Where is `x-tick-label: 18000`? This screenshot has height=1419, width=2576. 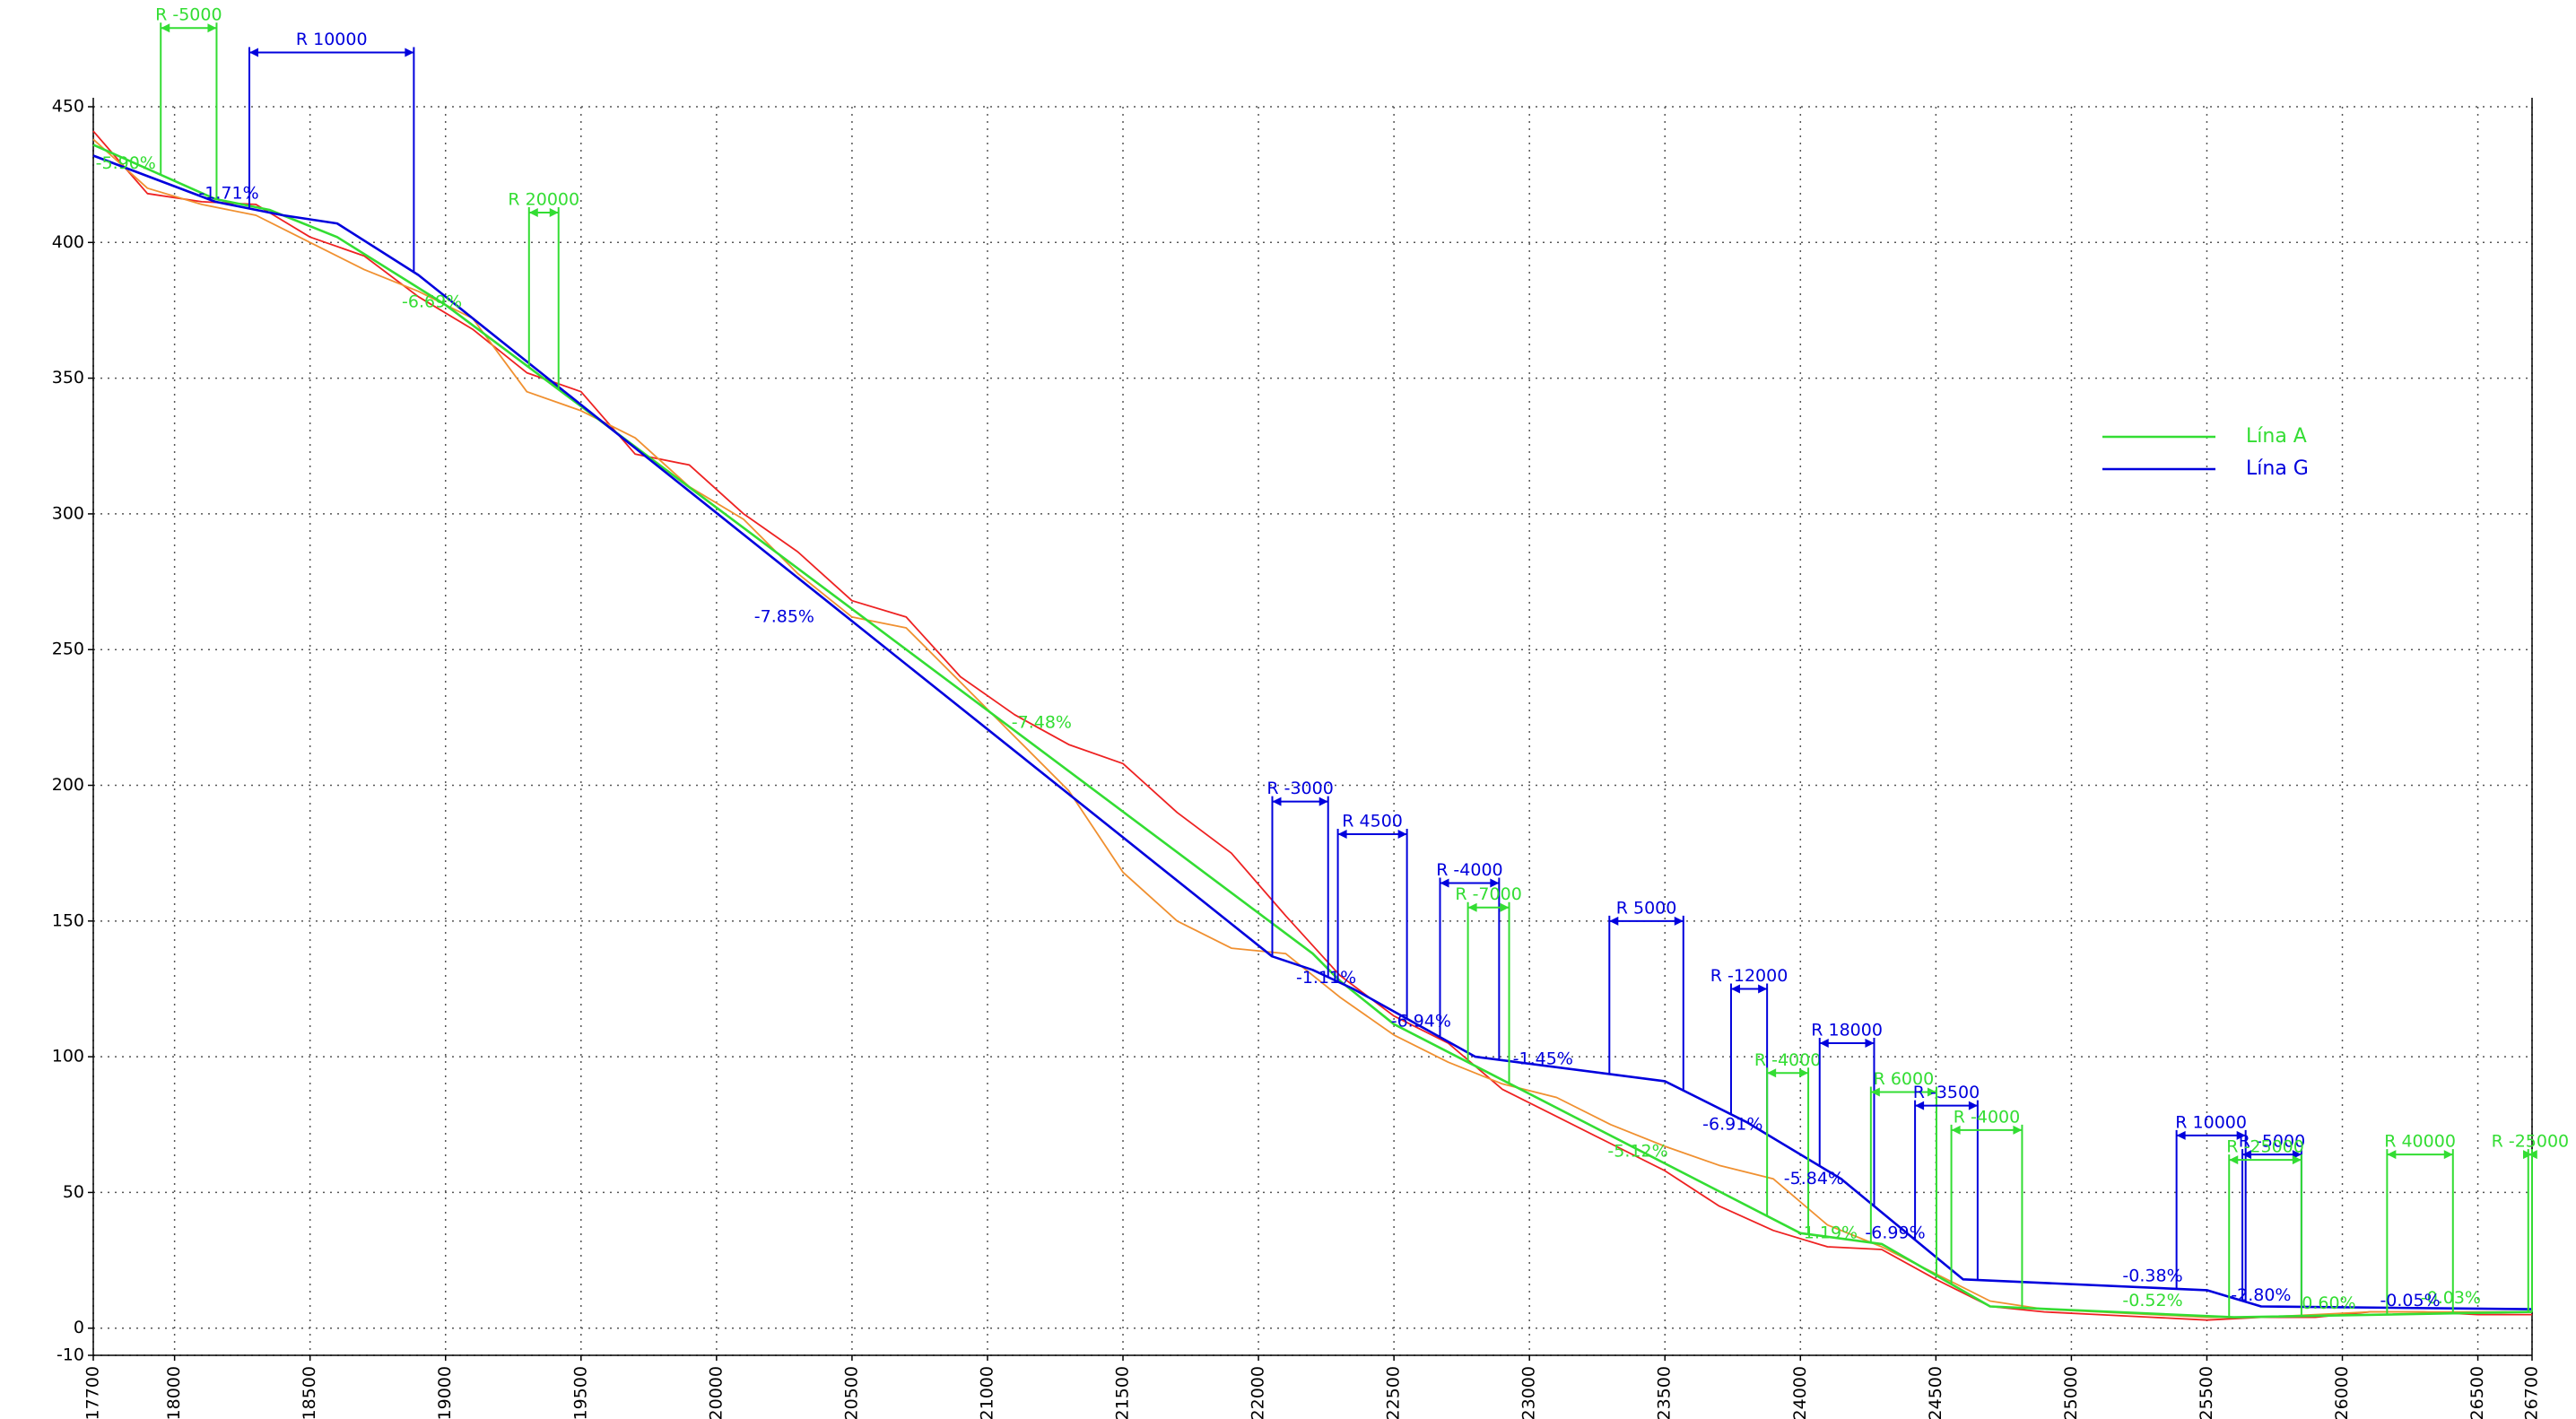 x-tick-label: 18000 is located at coordinates (174, 1392).